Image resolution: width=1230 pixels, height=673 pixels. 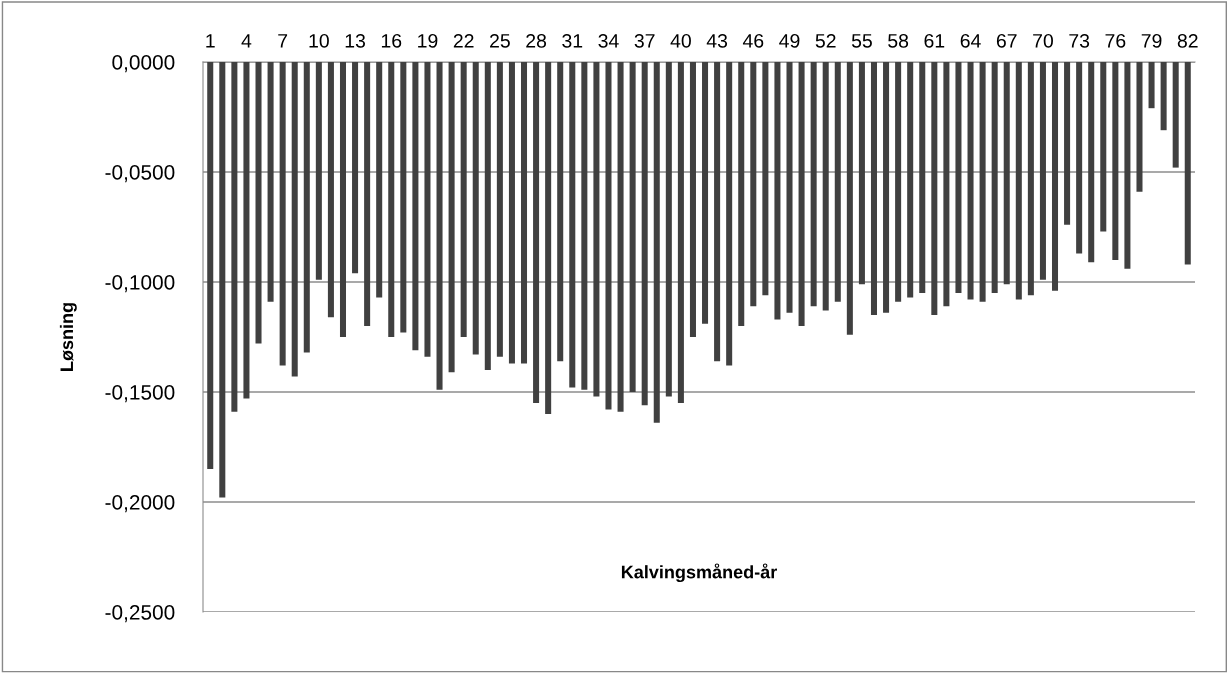 What do you see at coordinates (140, 504) in the screenshot?
I see `y-tick-label: -0,2000` at bounding box center [140, 504].